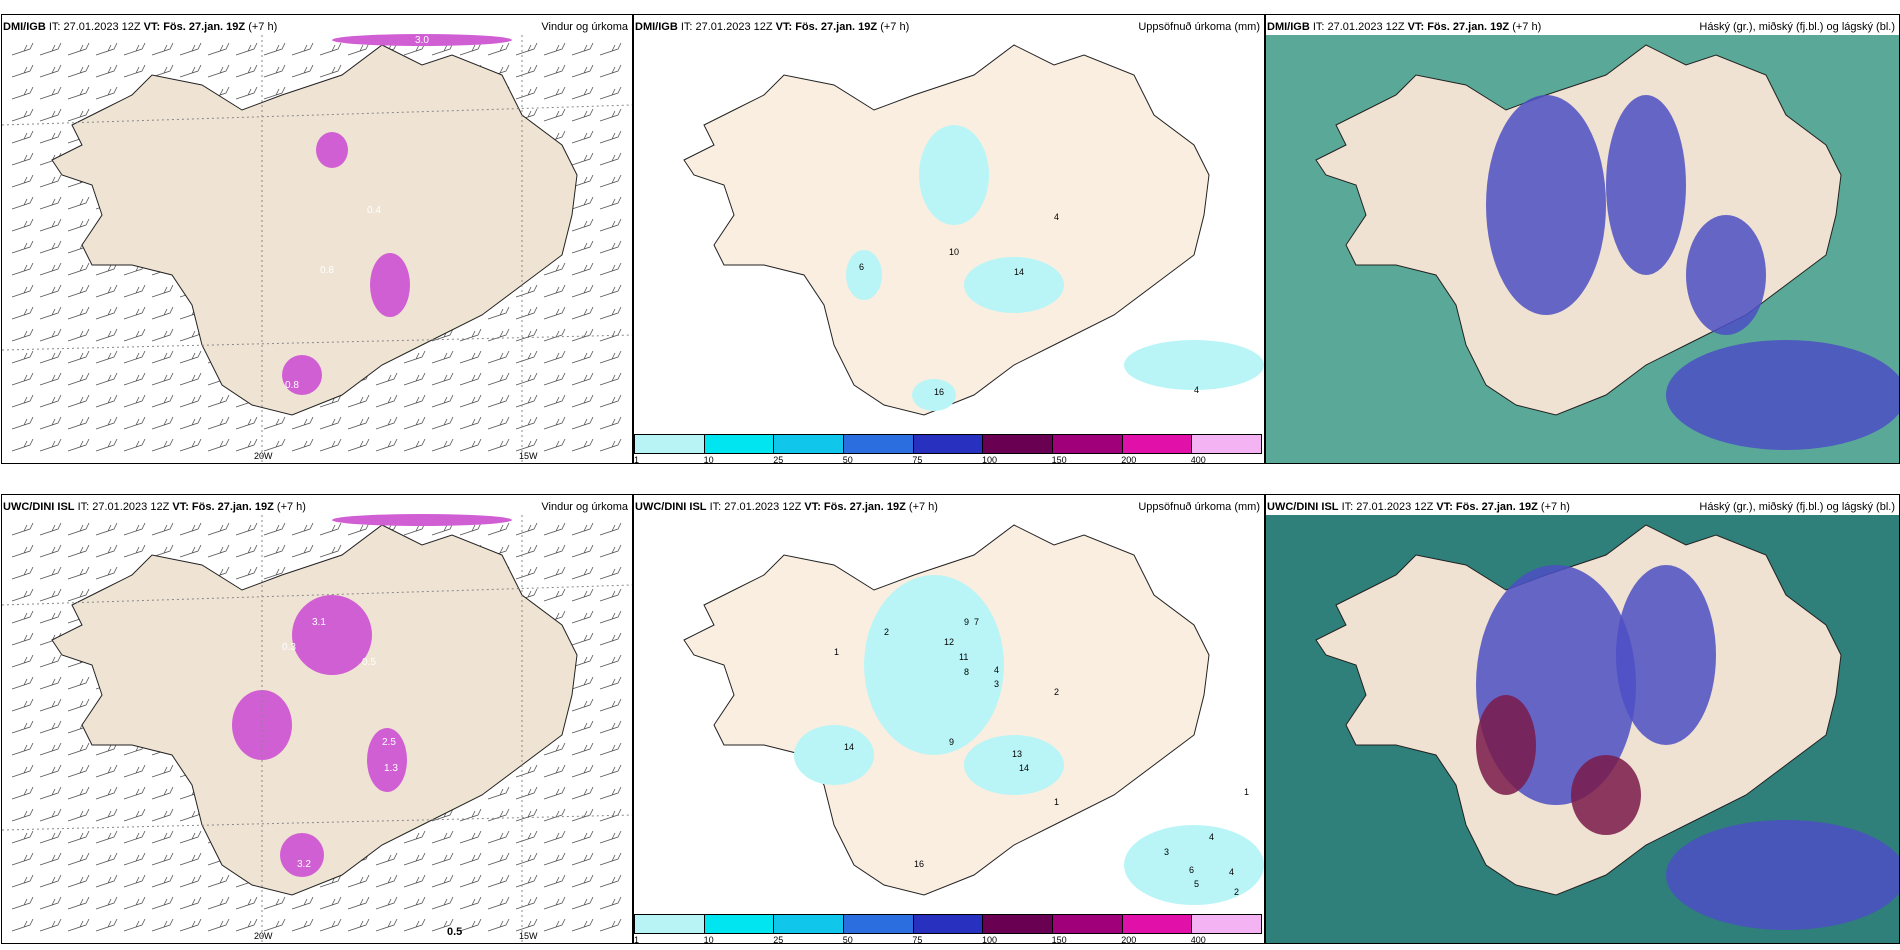  I want to click on precip-value-label: 9, so click(951, 742).